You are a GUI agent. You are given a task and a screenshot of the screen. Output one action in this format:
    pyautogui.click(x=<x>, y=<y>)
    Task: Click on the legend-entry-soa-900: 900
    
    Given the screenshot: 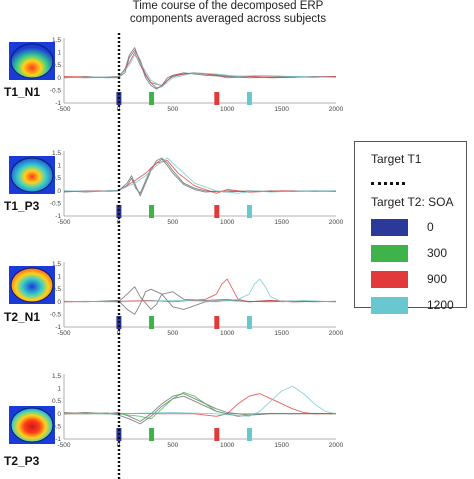 What is the action you would take?
    pyautogui.click(x=411, y=281)
    